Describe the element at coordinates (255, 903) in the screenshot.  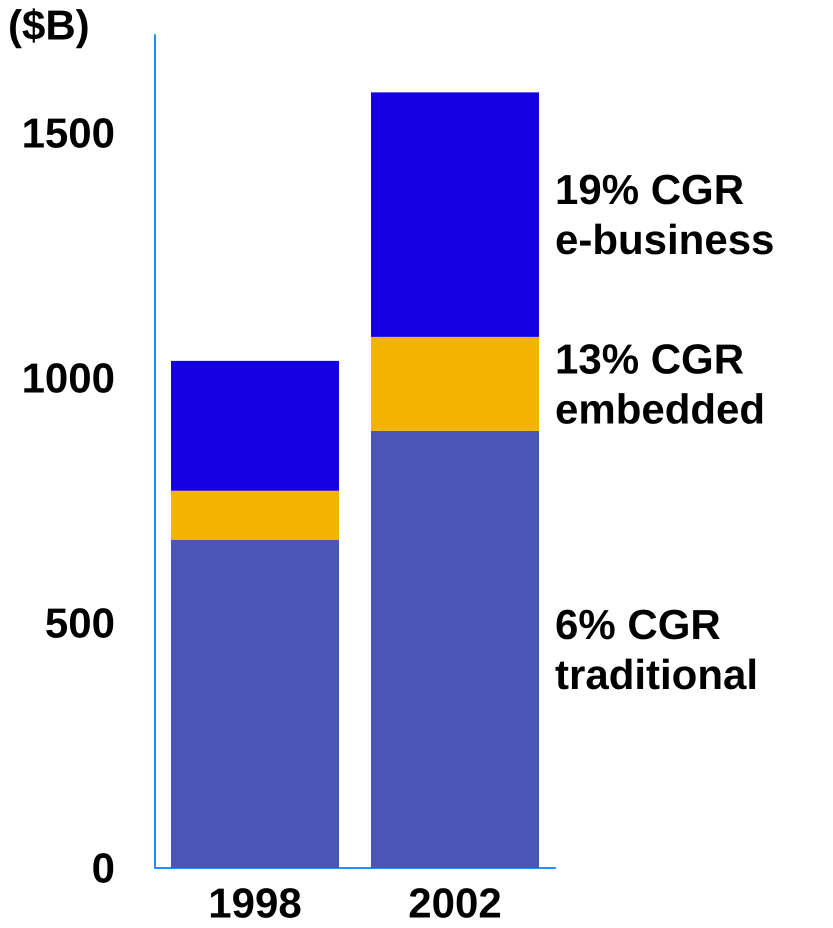
I see `x-tick-label: 1998` at that location.